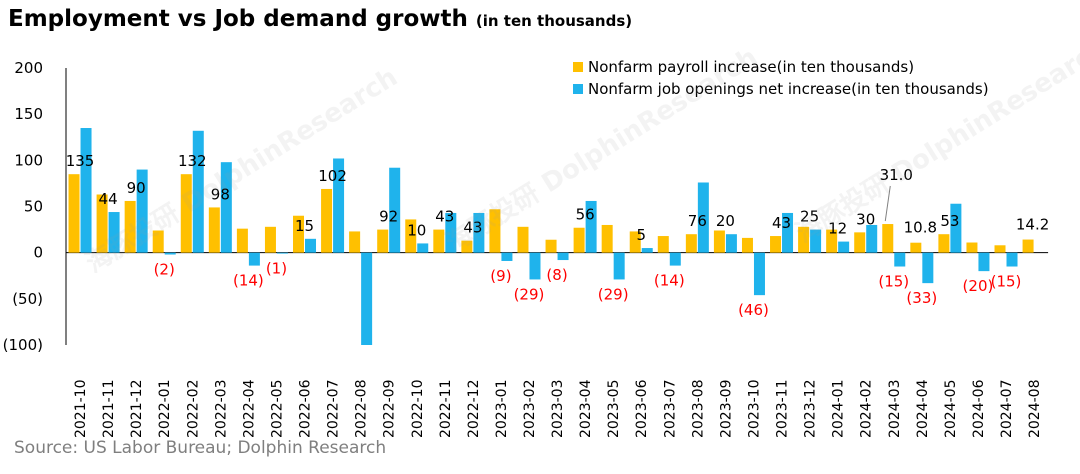 The height and width of the screenshot is (474, 1080). What do you see at coordinates (362, 409) in the screenshot?
I see `x-tick-label: 2022-08` at bounding box center [362, 409].